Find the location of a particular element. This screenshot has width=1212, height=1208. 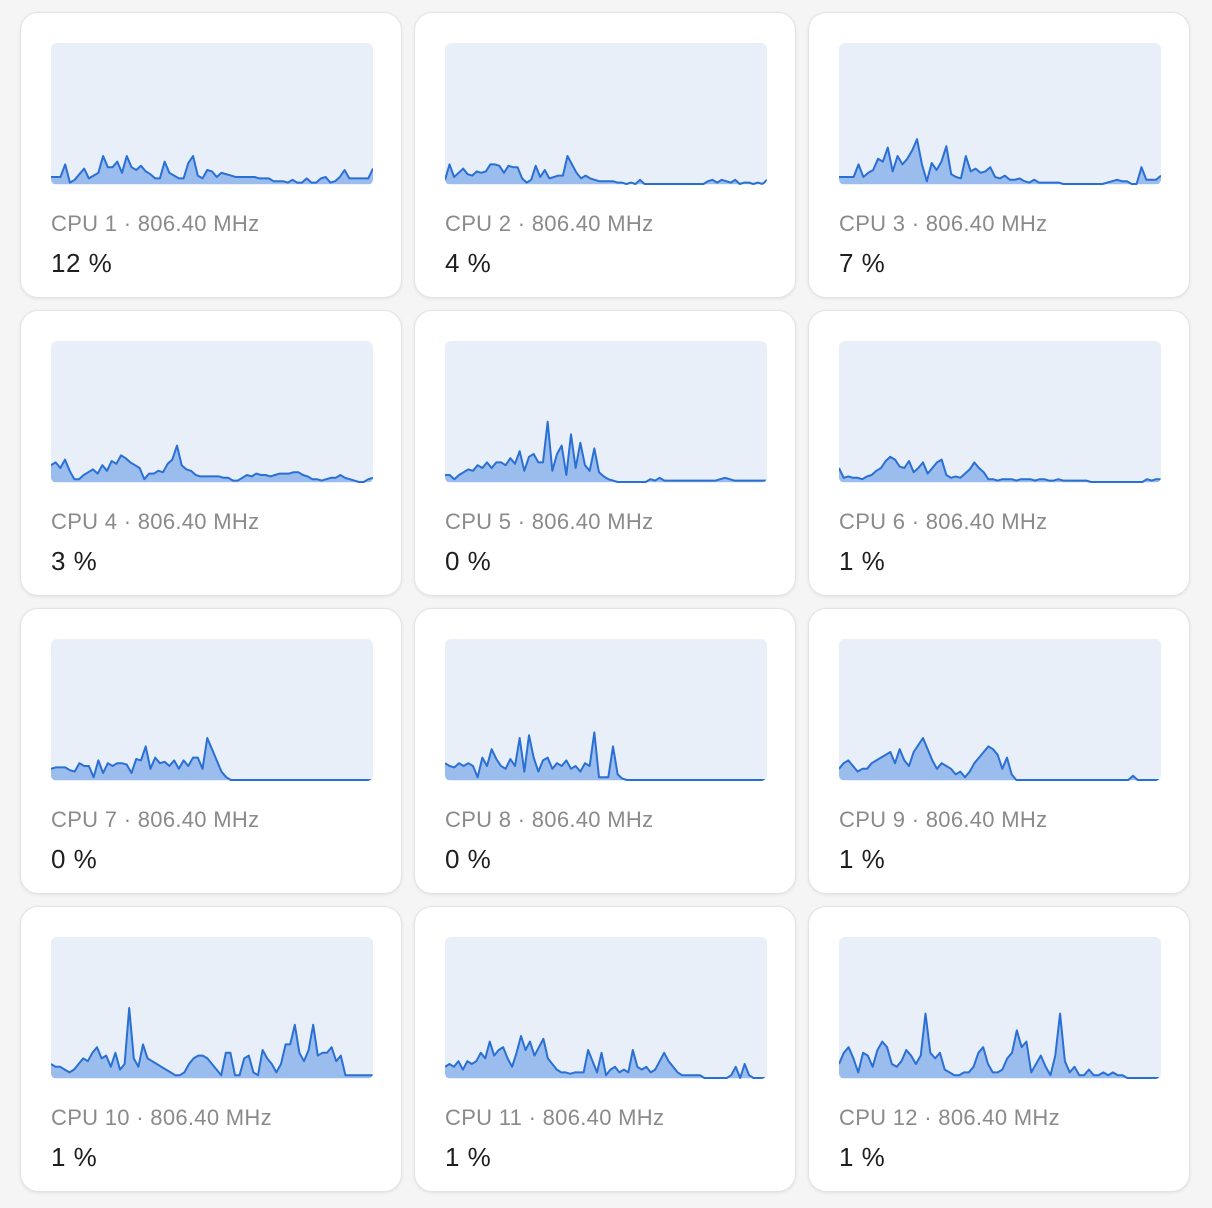

cpu-label: CPU 9 · 806.40 MHz is located at coordinates (943, 819).